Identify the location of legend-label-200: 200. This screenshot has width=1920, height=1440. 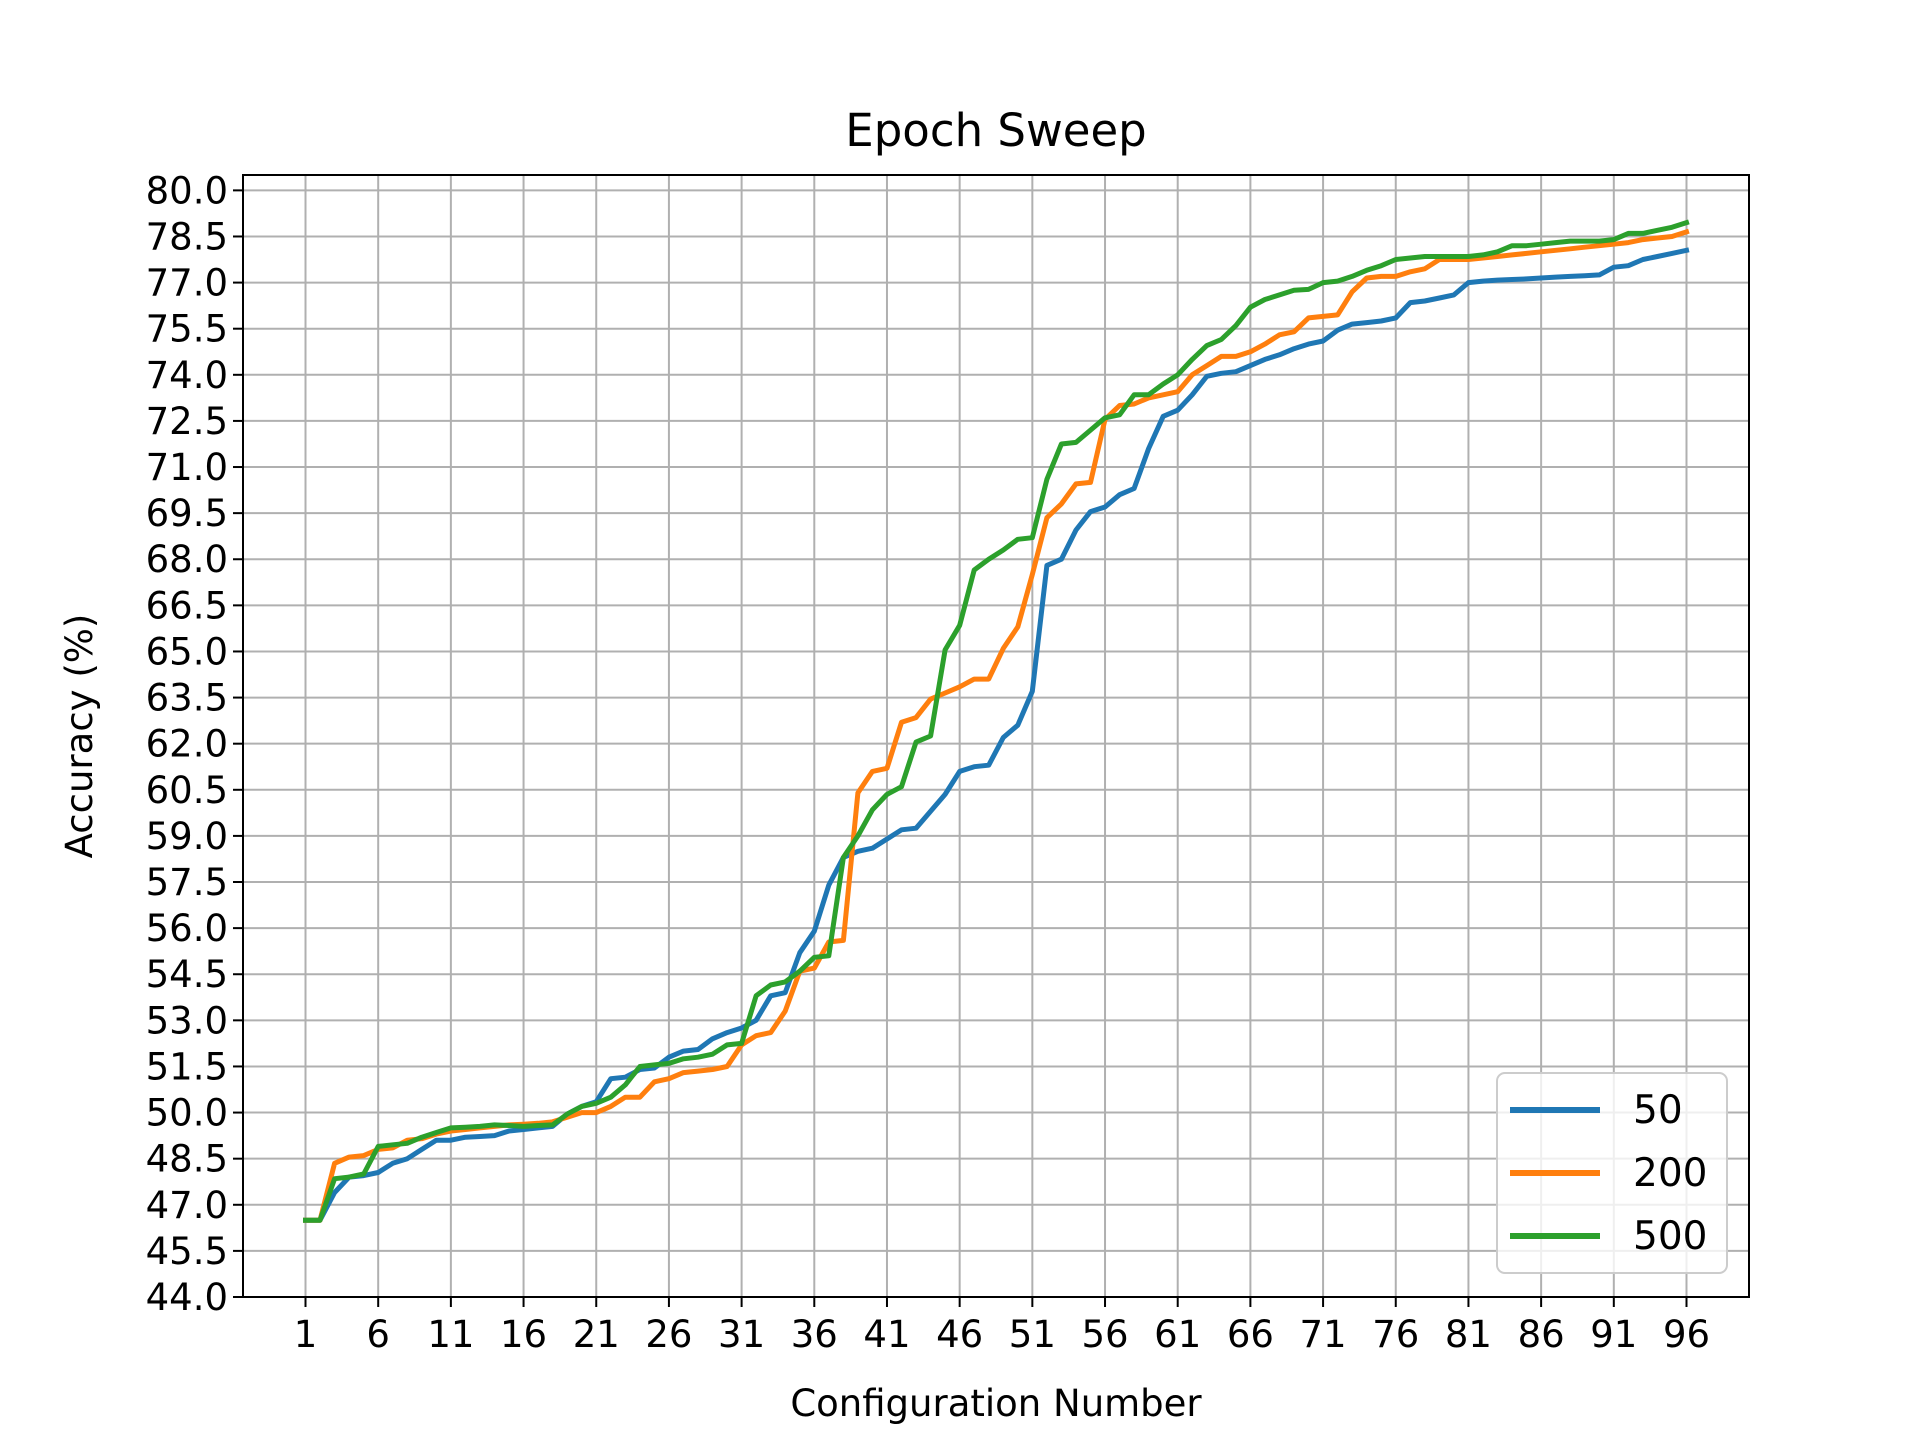
(1670, 1173).